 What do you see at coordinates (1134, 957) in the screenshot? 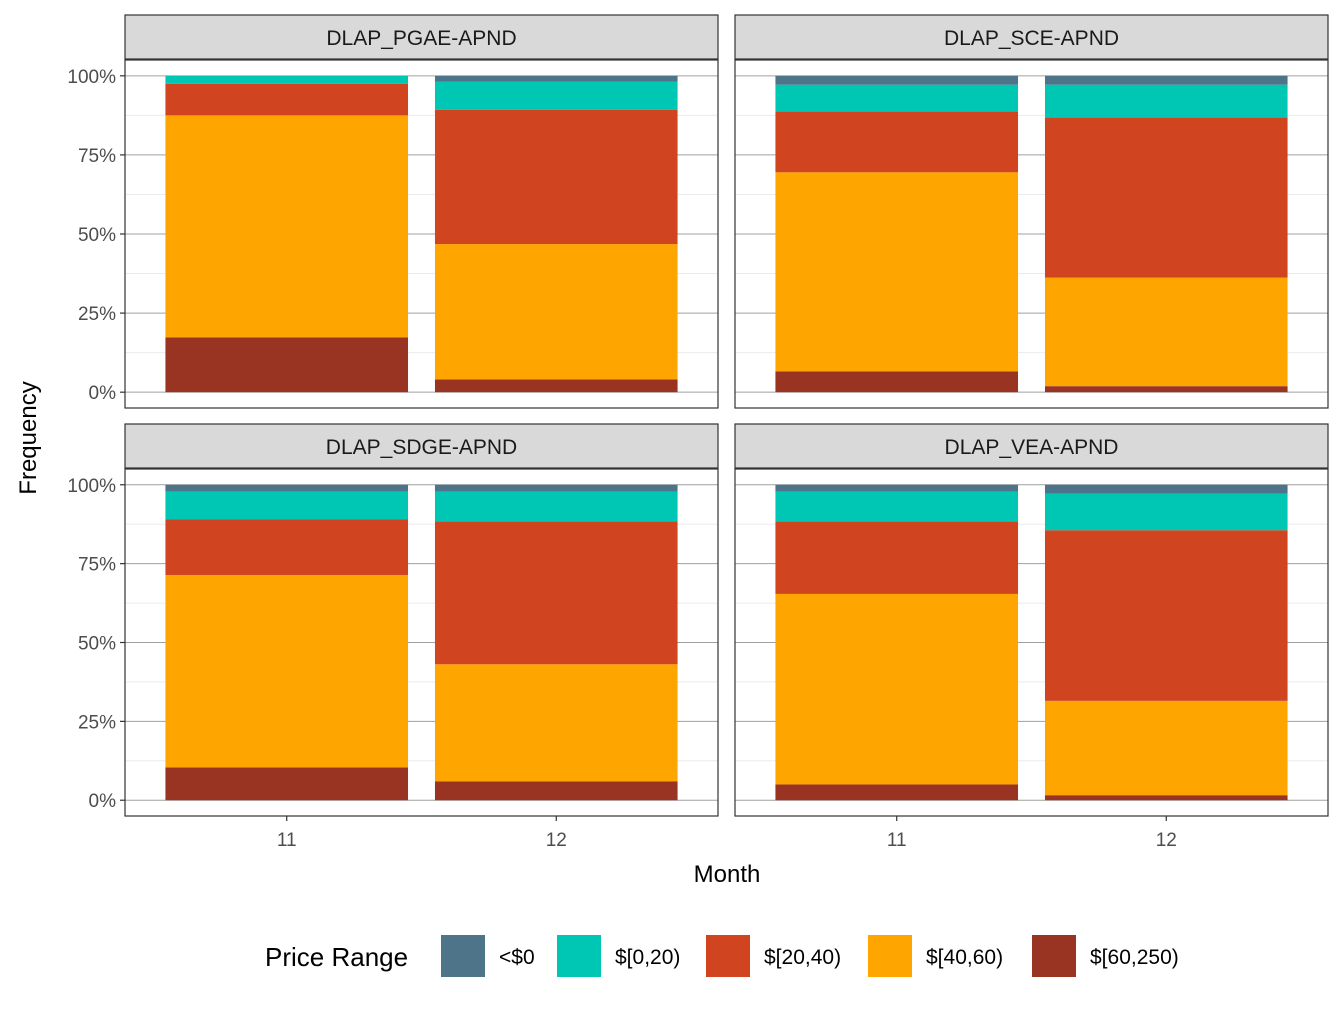
I see `legend-label: $[60,250)` at bounding box center [1134, 957].